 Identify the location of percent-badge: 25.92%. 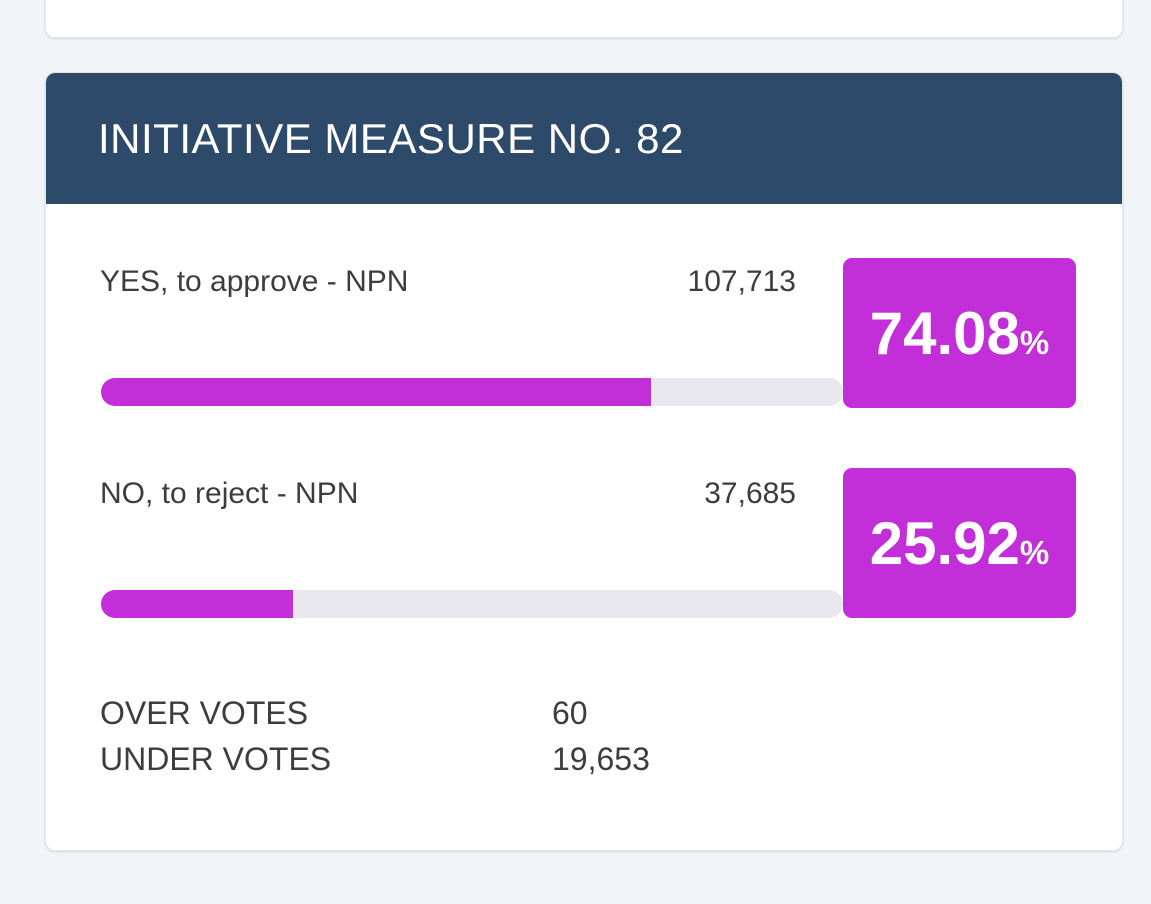
(959, 543).